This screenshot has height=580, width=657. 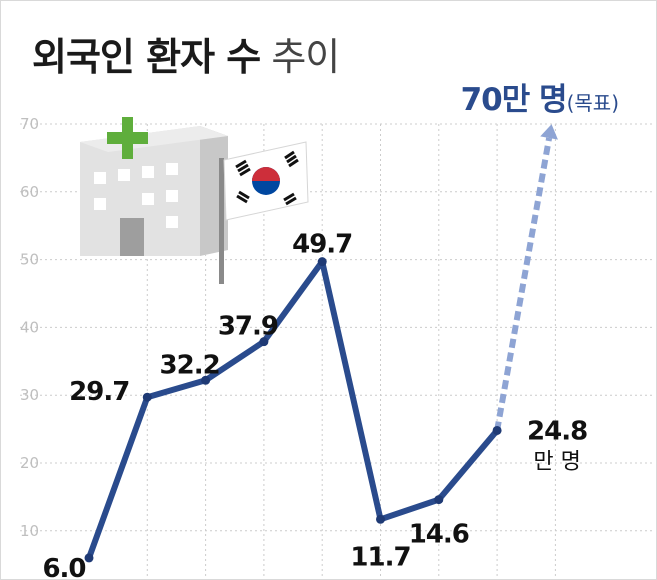 I want to click on data-label: 24.8, so click(x=557, y=431).